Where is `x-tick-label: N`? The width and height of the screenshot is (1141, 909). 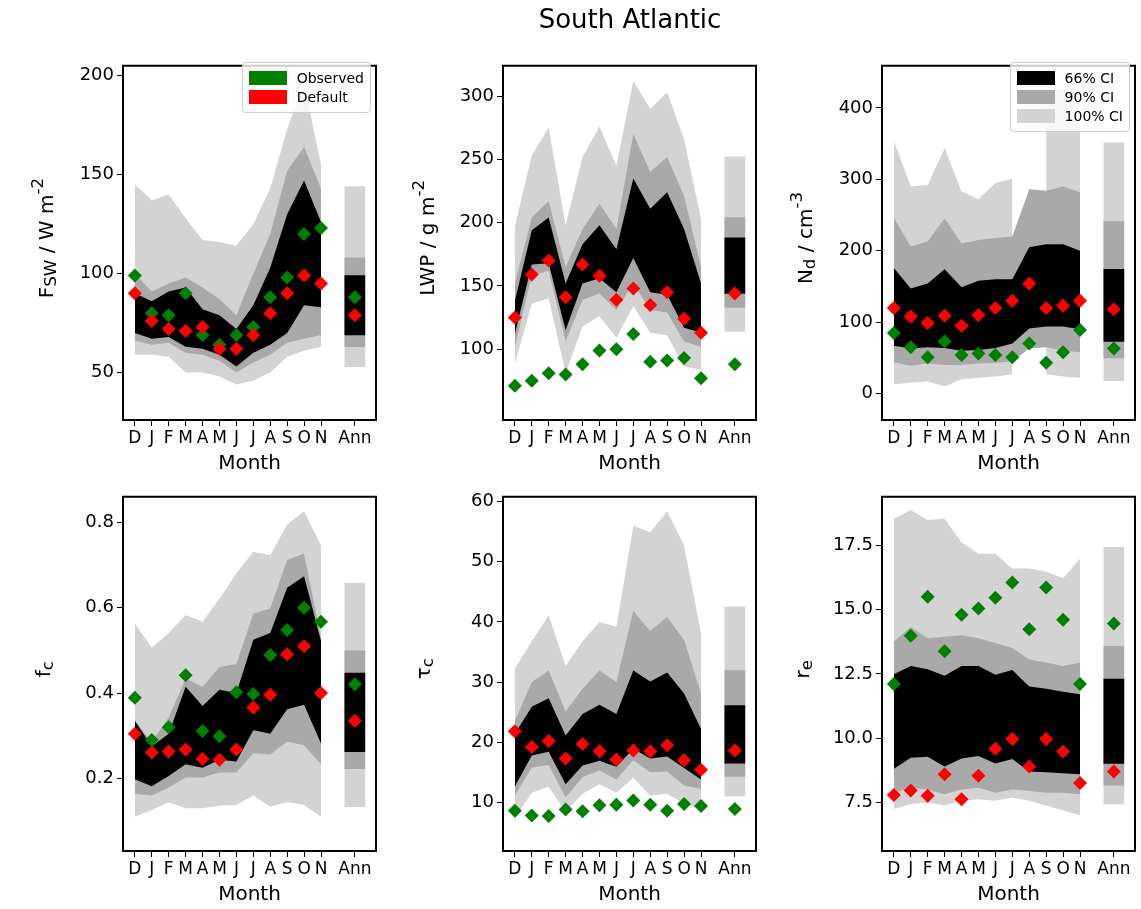
x-tick-label: N is located at coordinates (1080, 867).